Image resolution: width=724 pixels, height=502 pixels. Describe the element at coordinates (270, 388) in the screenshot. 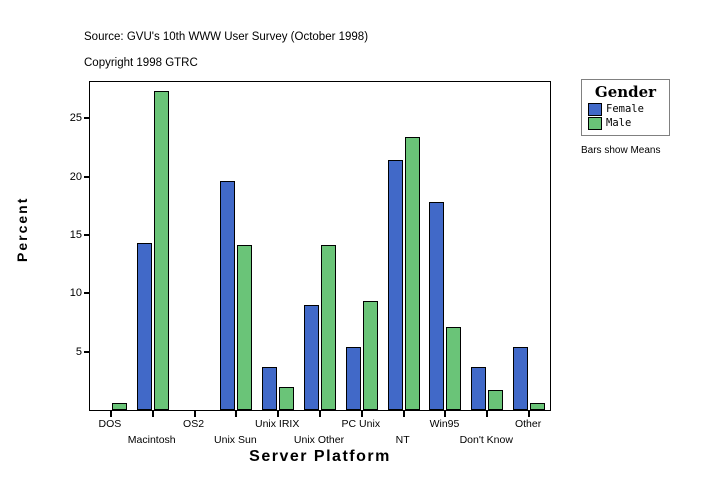

I see `bar-female-unix-irix` at that location.